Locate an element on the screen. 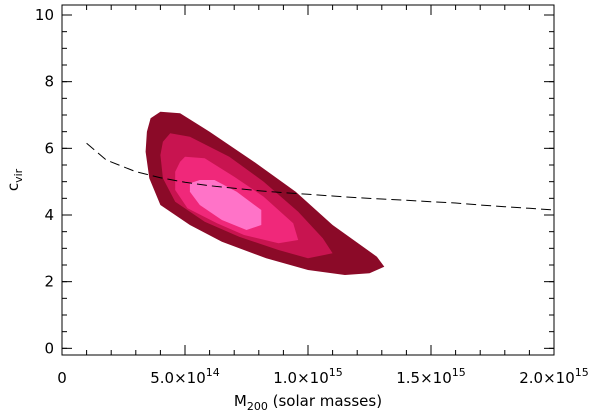 This screenshot has width=600, height=416. x-tick-label: 0 is located at coordinates (62, 378).